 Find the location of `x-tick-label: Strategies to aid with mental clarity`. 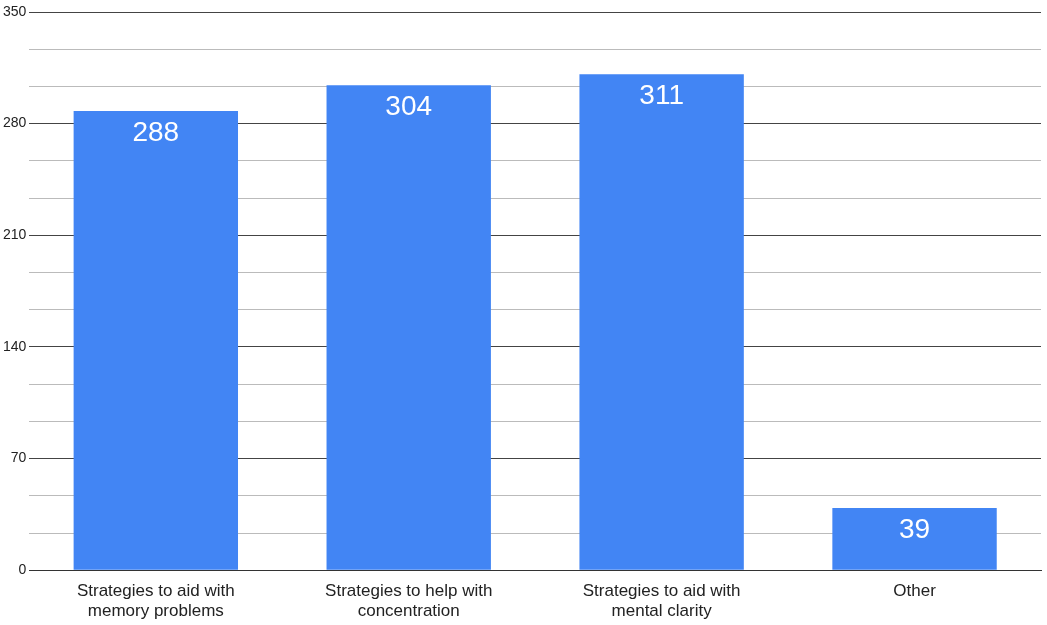

x-tick-label: Strategies to aid with mental clarity is located at coordinates (661, 601).